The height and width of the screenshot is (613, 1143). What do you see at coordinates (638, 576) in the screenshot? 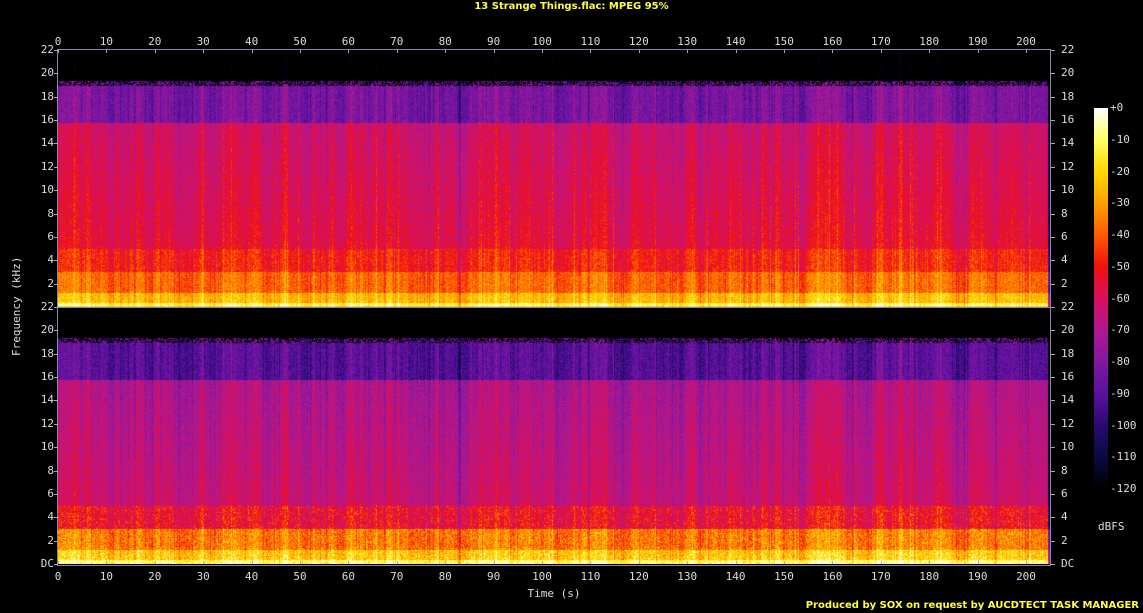
I see `x-tick-label-bottom: 120` at bounding box center [638, 576].